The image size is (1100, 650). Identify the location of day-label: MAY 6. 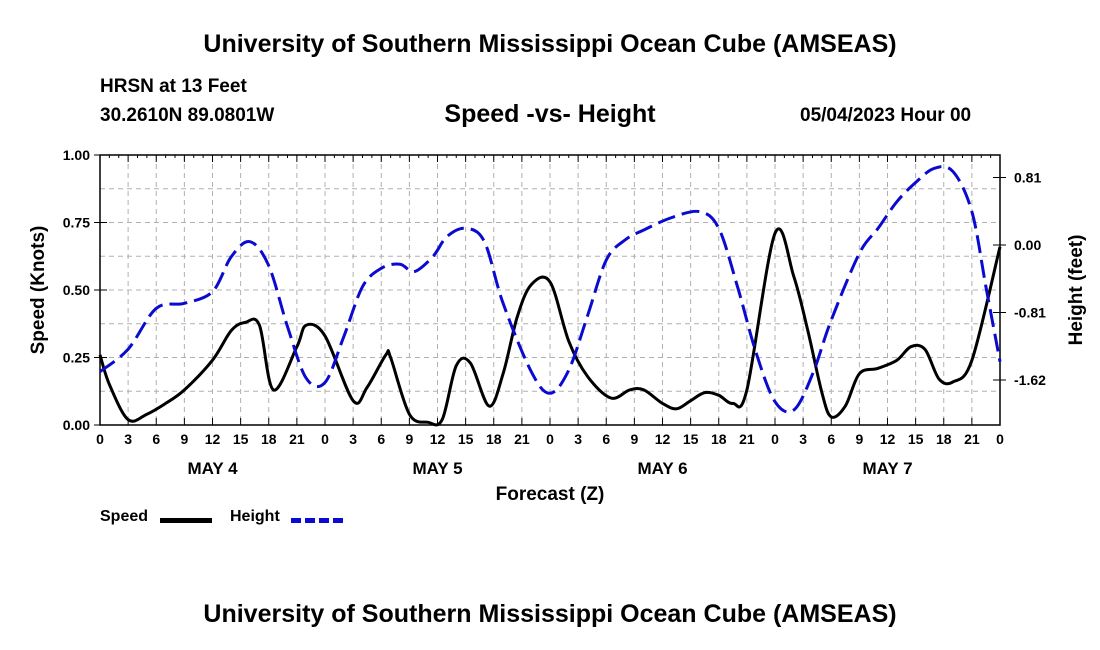
(662, 468).